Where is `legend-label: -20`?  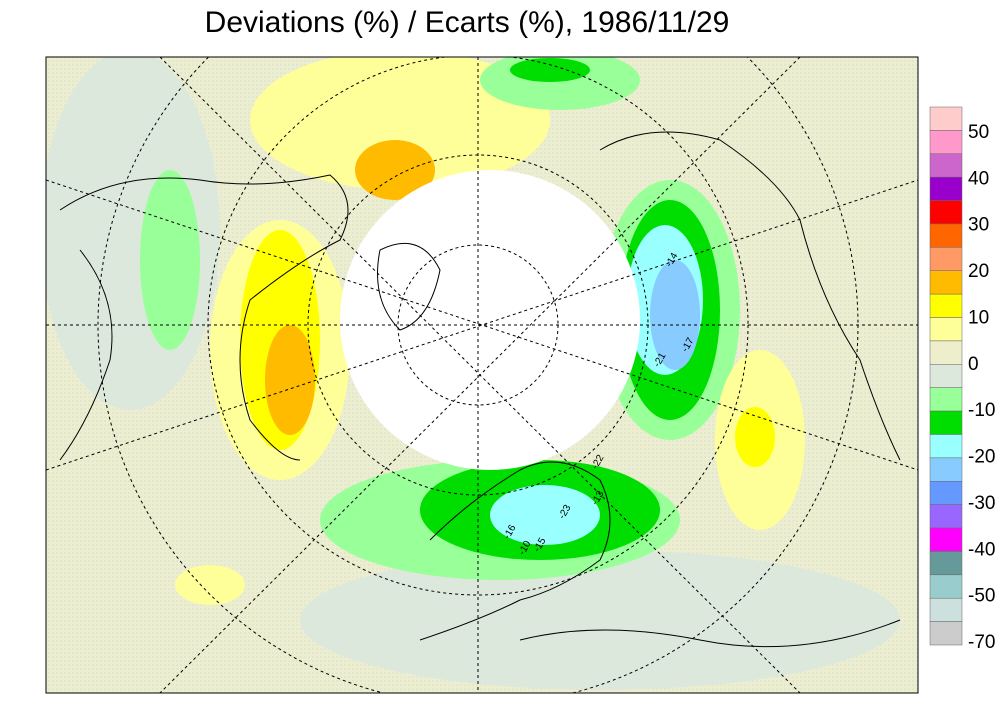 legend-label: -20 is located at coordinates (981, 457).